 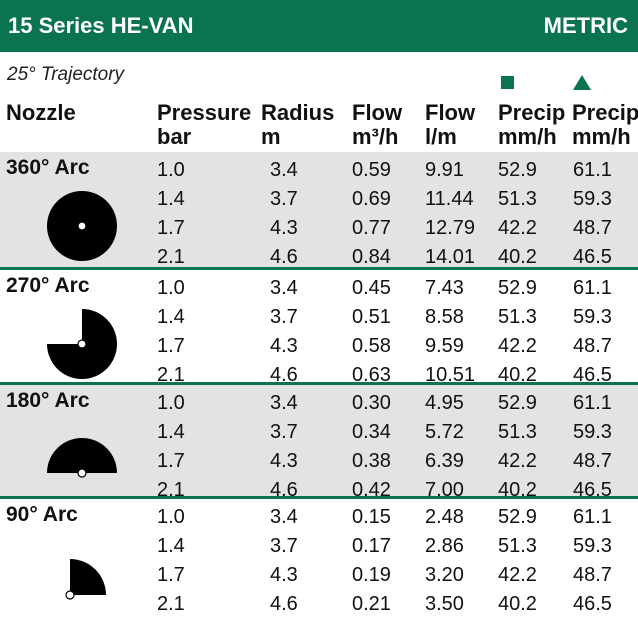 What do you see at coordinates (444, 461) in the screenshot?
I see `flow-lm-cell: 6.39` at bounding box center [444, 461].